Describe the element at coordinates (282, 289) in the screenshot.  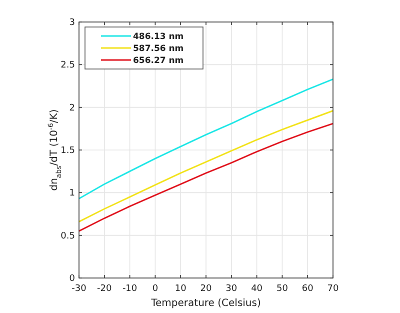
I see `x-tick-label: 50` at that location.